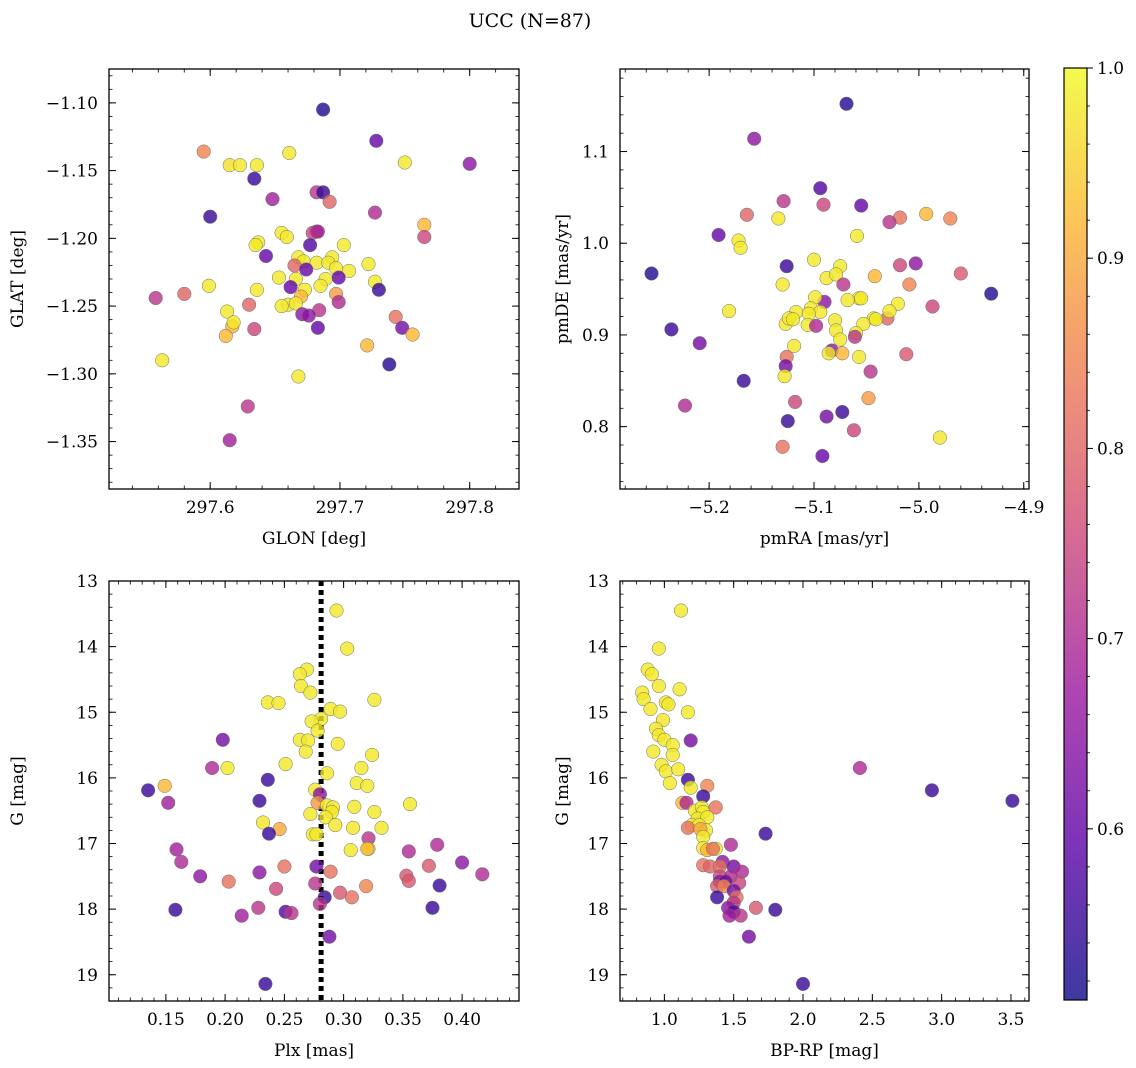 The height and width of the screenshot is (1068, 1136). What do you see at coordinates (340, 508) in the screenshot?
I see `x-tick-label: 297.7` at bounding box center [340, 508].